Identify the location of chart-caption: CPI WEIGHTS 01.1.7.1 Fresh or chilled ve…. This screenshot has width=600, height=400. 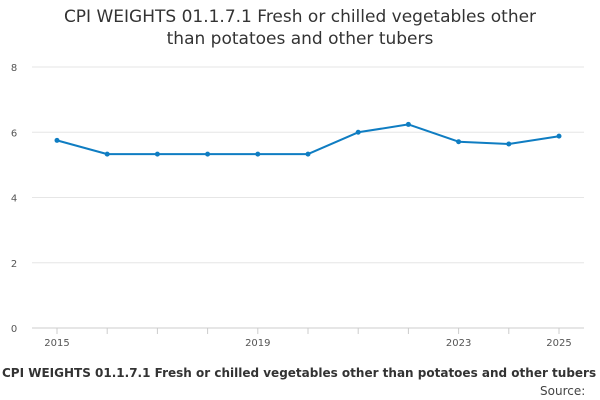
(299, 373).